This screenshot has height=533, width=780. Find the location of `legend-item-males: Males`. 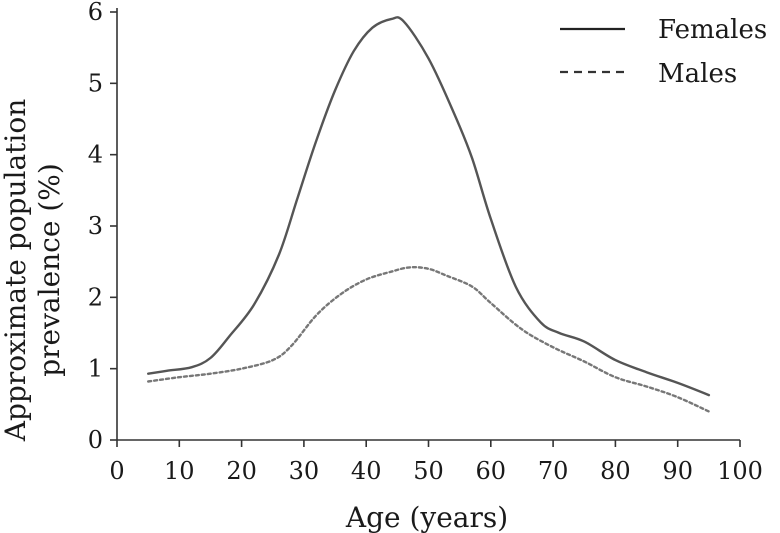

legend-item-males: Males is located at coordinates (648, 74).